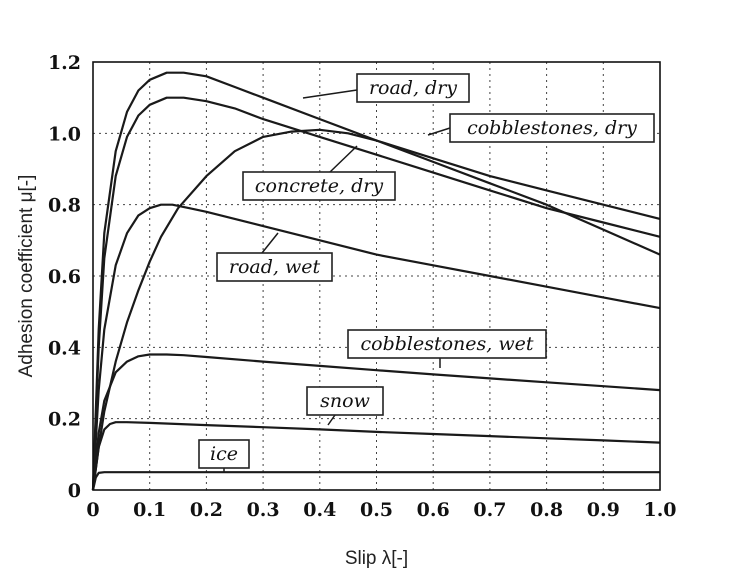 This screenshot has width=732, height=588. I want to click on y-tick-label: 0.4, so click(64, 348).